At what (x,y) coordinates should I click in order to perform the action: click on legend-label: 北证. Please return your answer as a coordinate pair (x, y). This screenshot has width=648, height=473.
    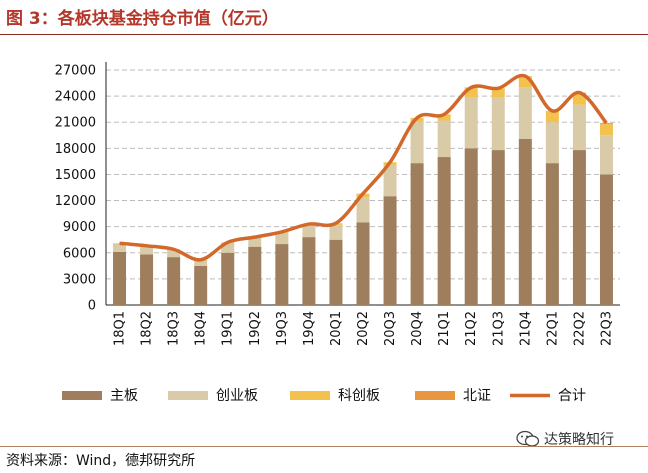
    Looking at the image, I should click on (477, 396).